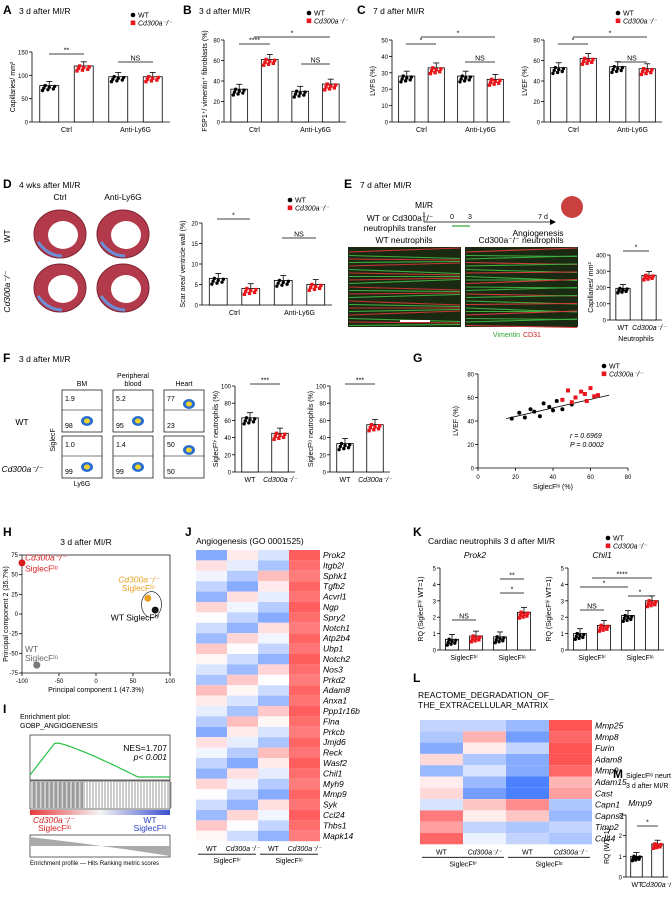 The image size is (671, 900). What do you see at coordinates (528, 852) in the screenshot?
I see `panel-l-x-label: WT` at bounding box center [528, 852].